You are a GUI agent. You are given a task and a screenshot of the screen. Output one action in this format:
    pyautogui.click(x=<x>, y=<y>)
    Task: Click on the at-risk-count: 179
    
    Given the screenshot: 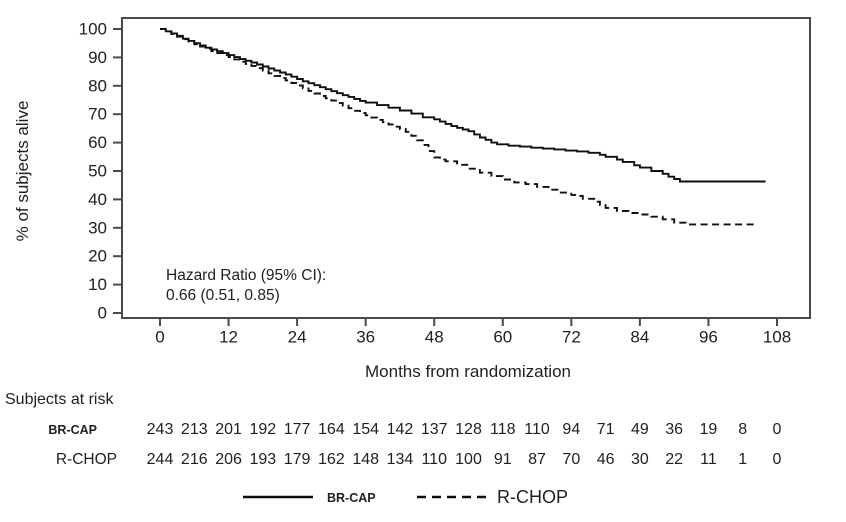 What is the action you would take?
    pyautogui.click(x=297, y=459)
    